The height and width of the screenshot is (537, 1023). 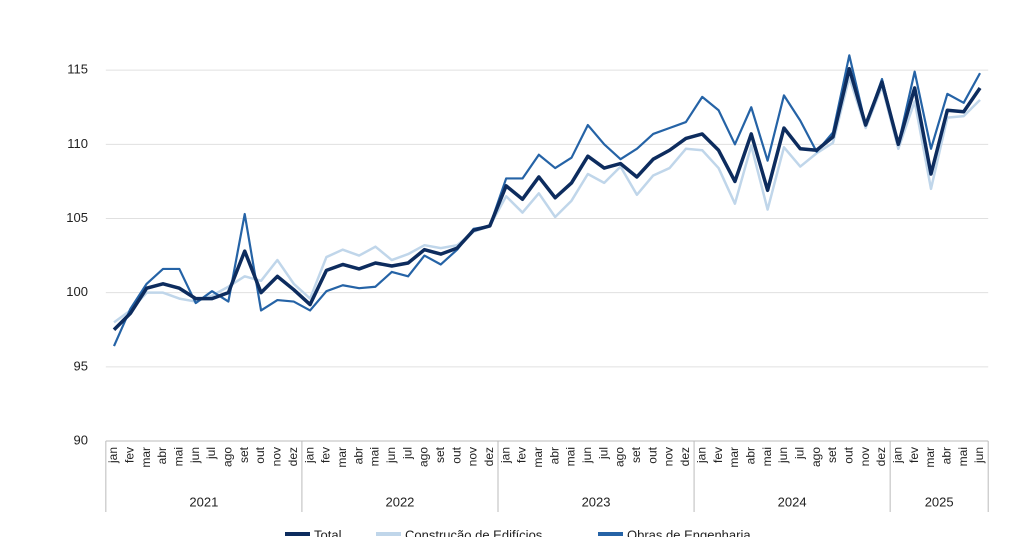 What do you see at coordinates (81, 439) in the screenshot?
I see `y-tick-label: 90` at bounding box center [81, 439].